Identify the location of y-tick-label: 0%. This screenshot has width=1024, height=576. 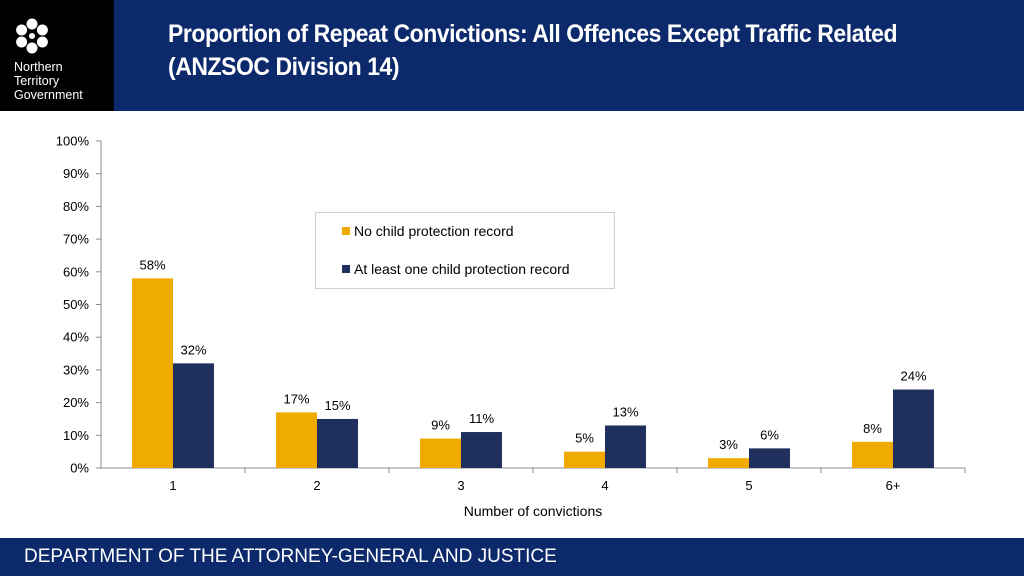
(79, 468).